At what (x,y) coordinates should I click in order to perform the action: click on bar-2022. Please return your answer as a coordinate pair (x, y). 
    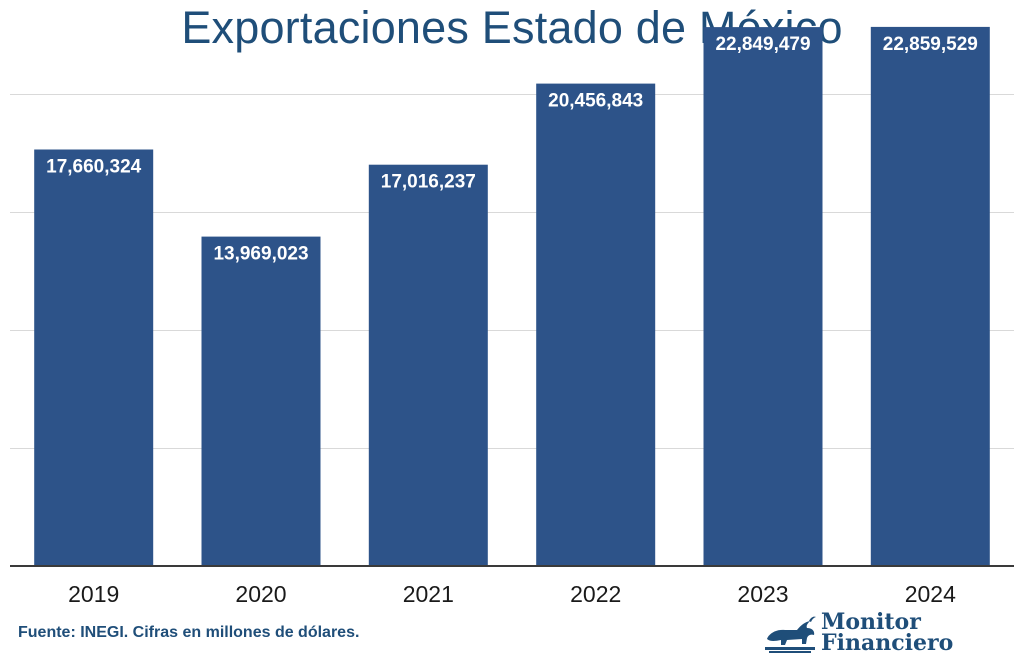
    Looking at the image, I should click on (596, 324).